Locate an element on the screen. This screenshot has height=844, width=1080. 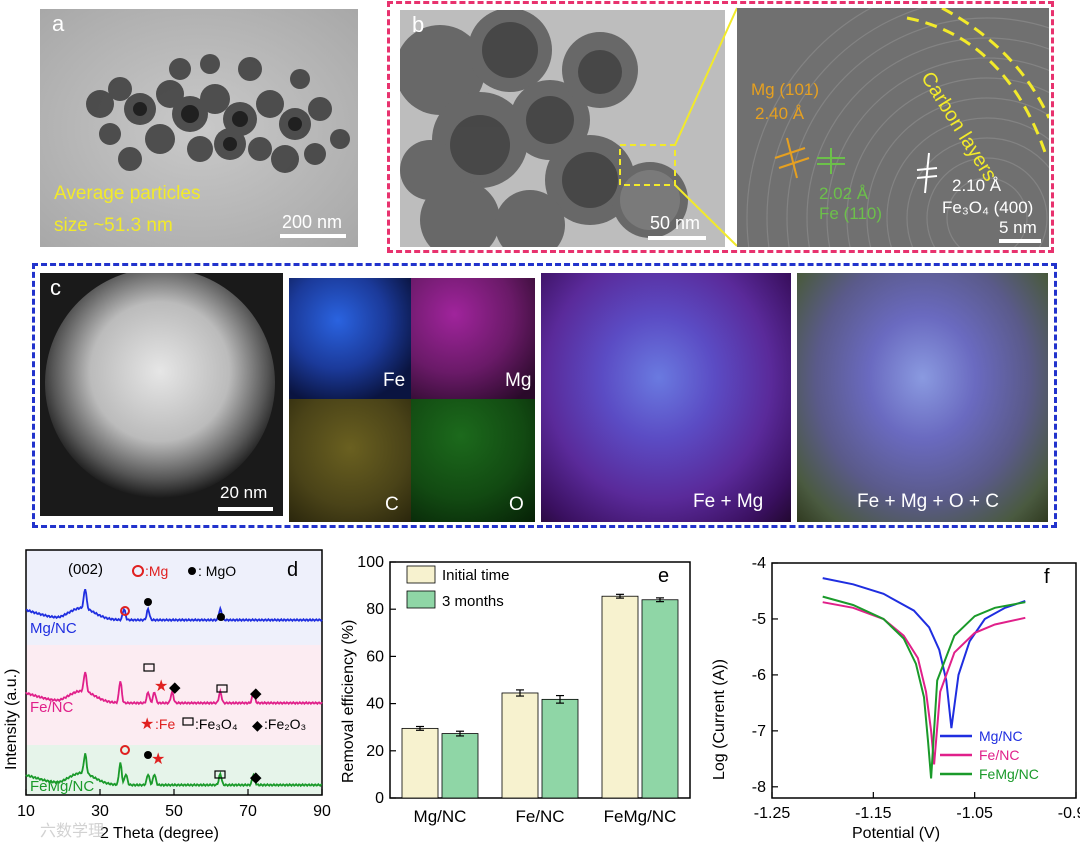
panel-b-right-scale-bar-line is located at coordinates (1020, 241).